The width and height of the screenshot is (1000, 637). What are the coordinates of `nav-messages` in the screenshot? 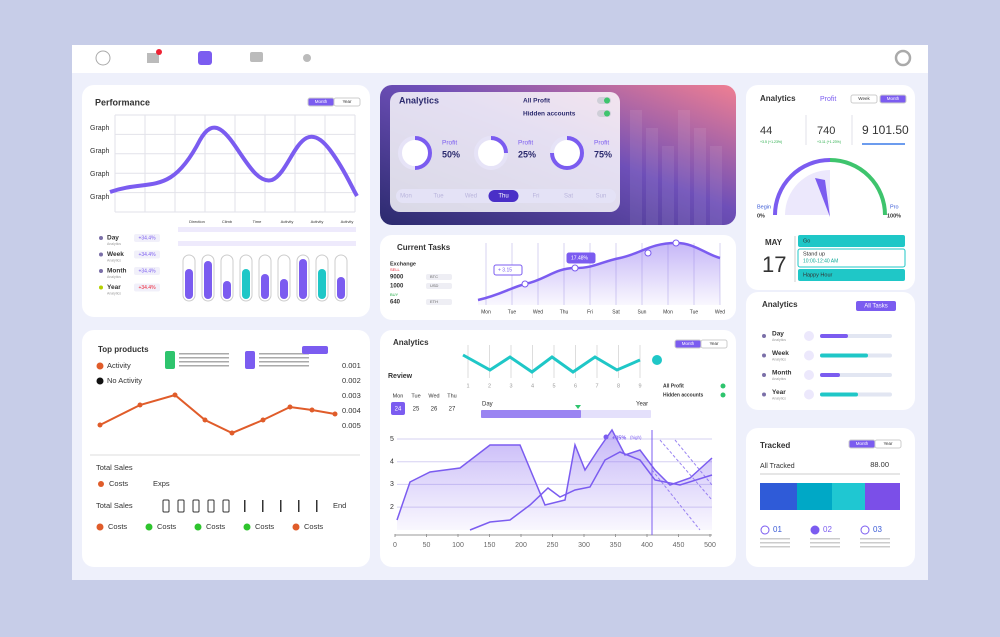 It's located at (256, 57).